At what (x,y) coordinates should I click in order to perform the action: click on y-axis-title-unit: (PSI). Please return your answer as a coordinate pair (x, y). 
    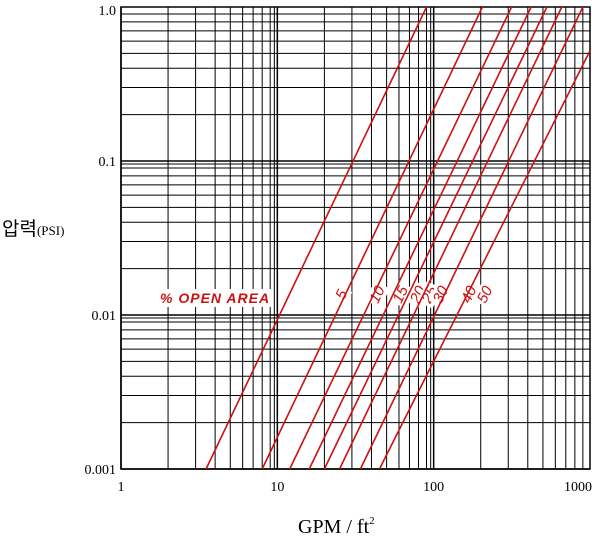
    Looking at the image, I should click on (50, 230).